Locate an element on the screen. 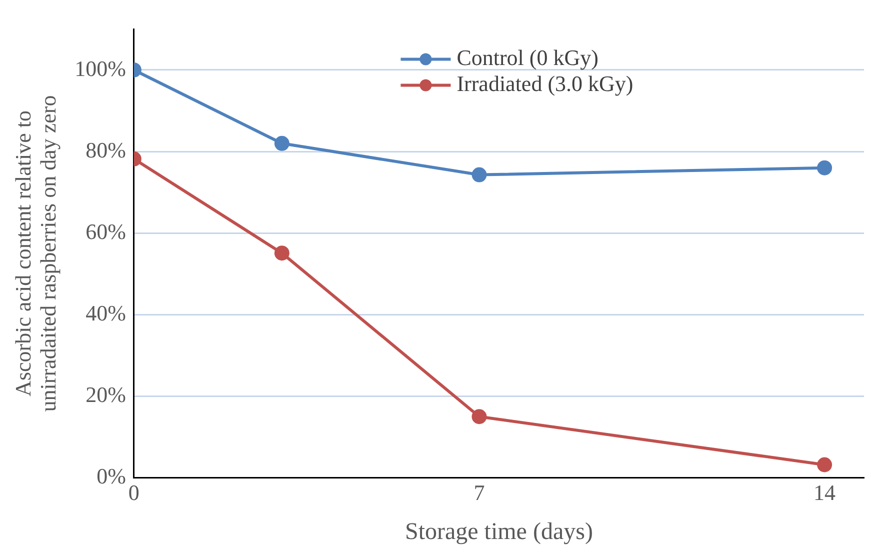  y-tick-label: 60% is located at coordinates (106, 231).